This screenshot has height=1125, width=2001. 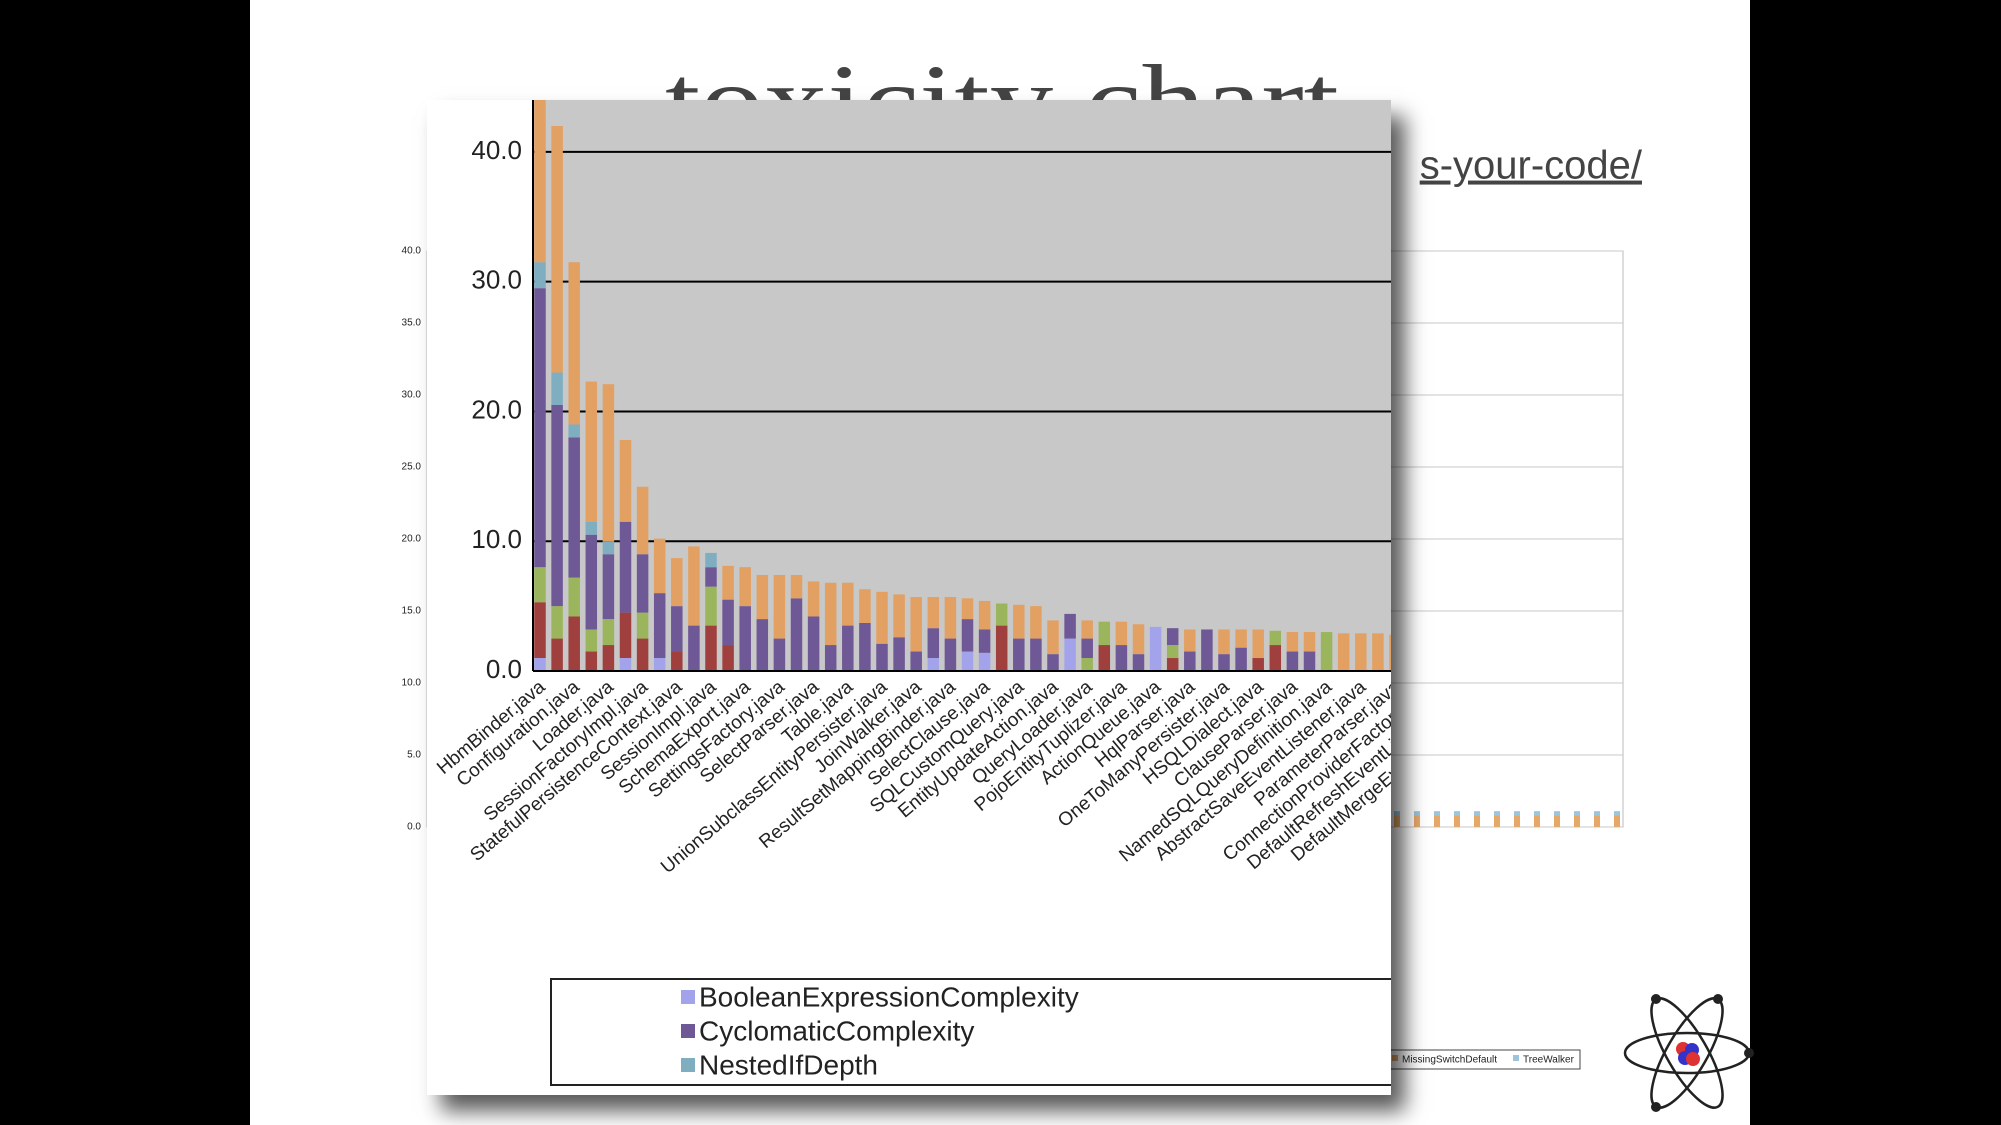 What do you see at coordinates (1693, 1059) in the screenshot?
I see `nucleus` at bounding box center [1693, 1059].